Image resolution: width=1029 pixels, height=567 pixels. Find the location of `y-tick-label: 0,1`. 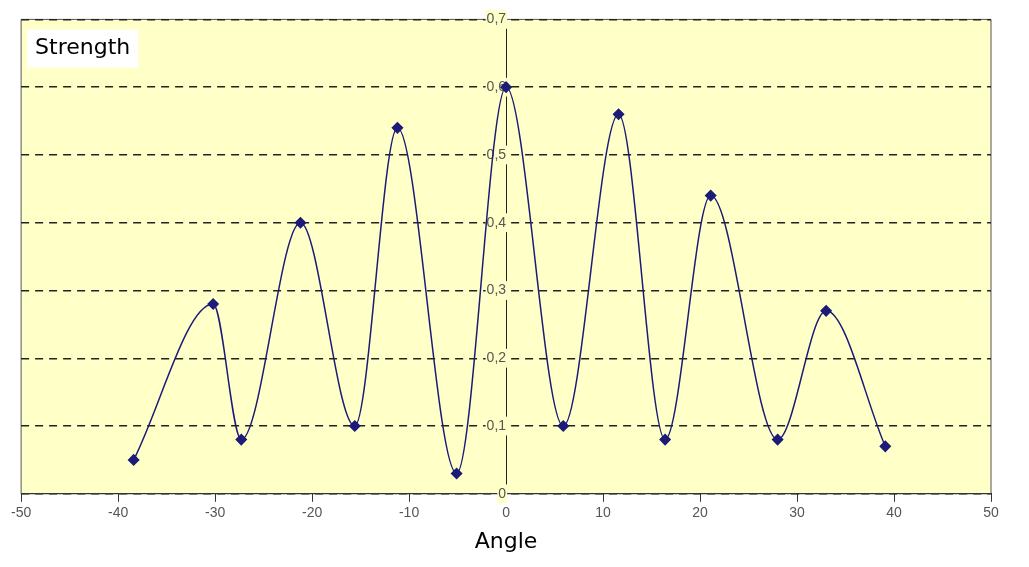

y-tick-label: 0,1 is located at coordinates (496, 424).